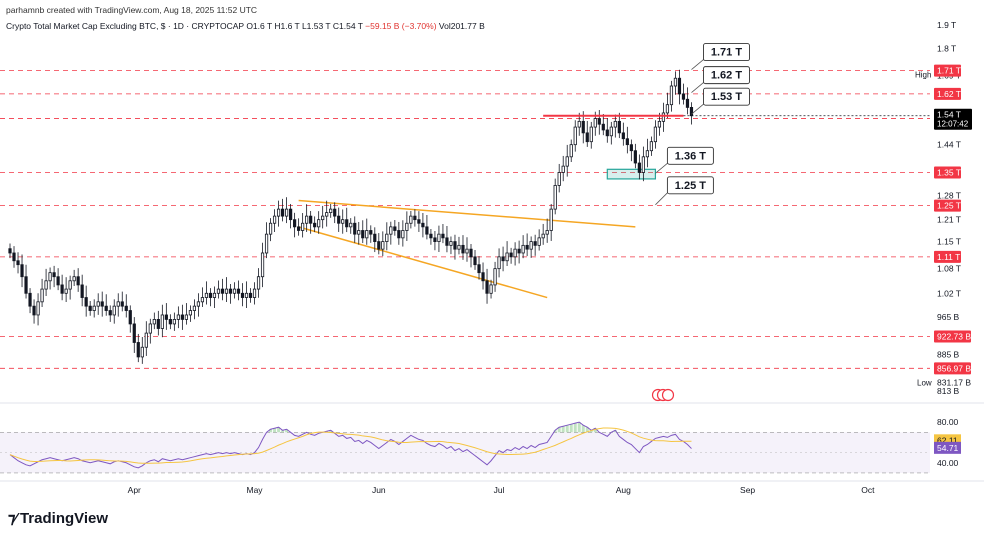 The width and height of the screenshot is (984, 535). Describe the element at coordinates (379, 490) in the screenshot. I see `time-axis-label: Jun` at that location.